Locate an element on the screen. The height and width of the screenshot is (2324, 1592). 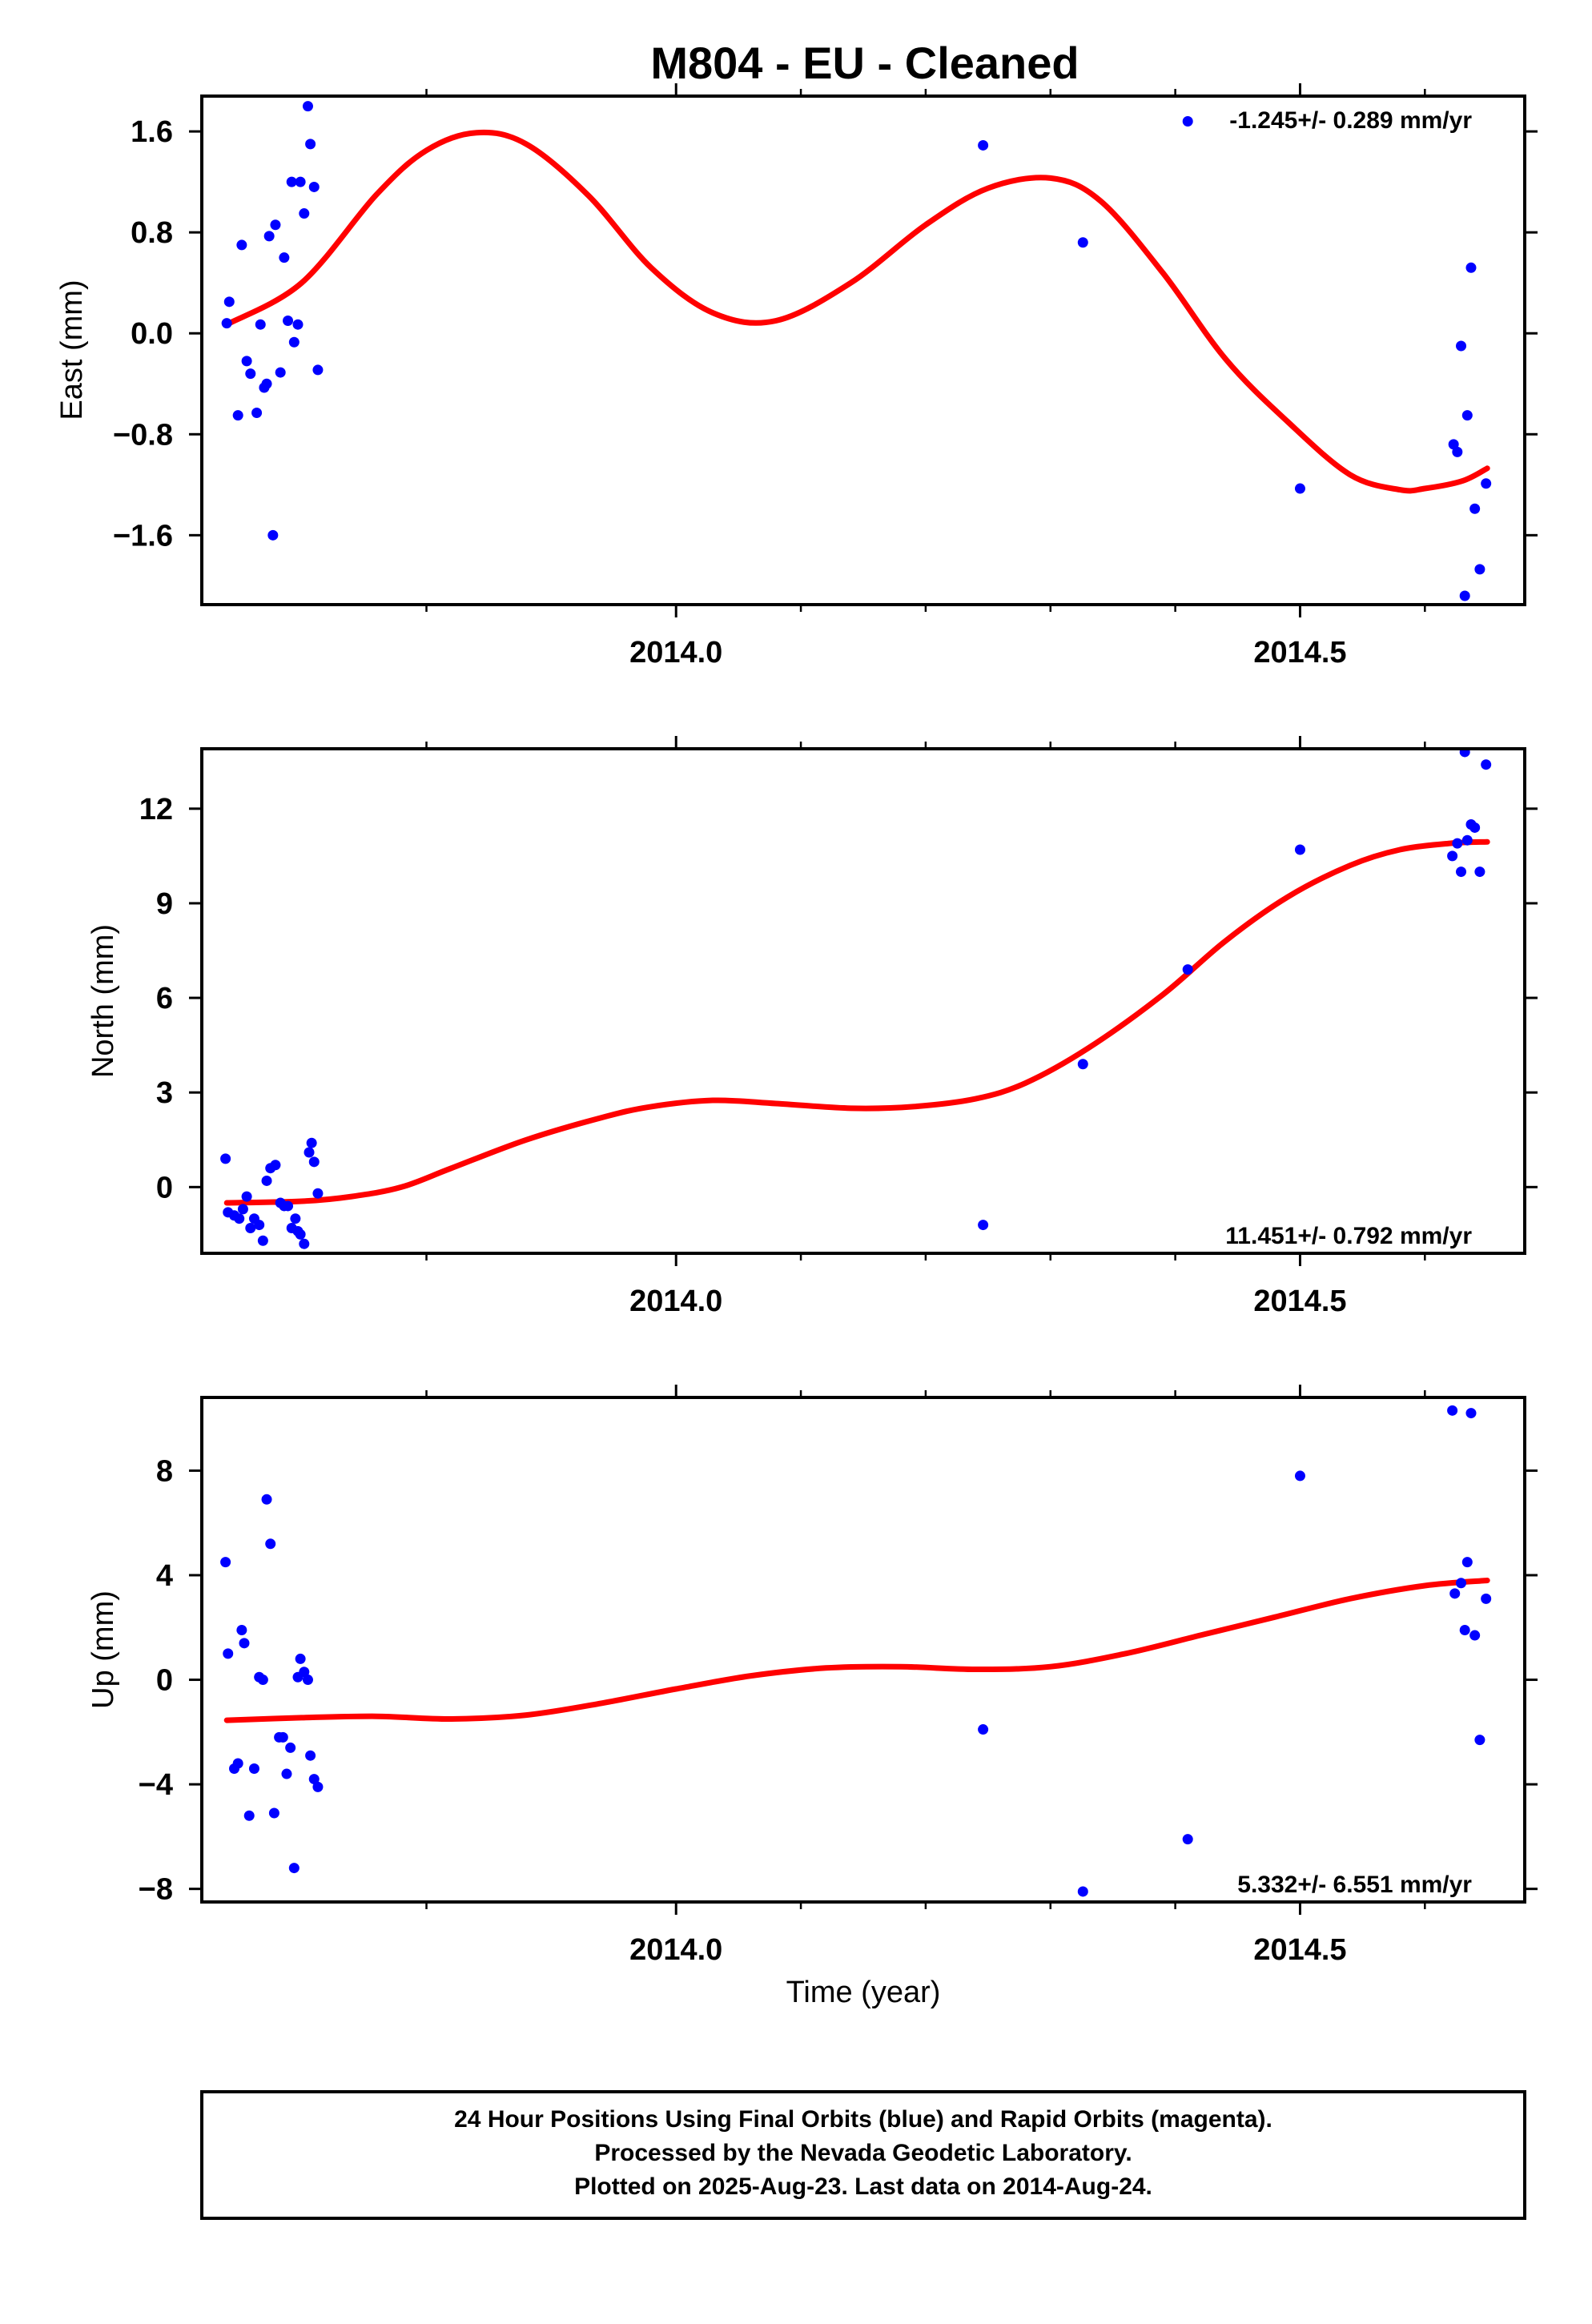
y-tick-label: −8 is located at coordinates (156, 1890).